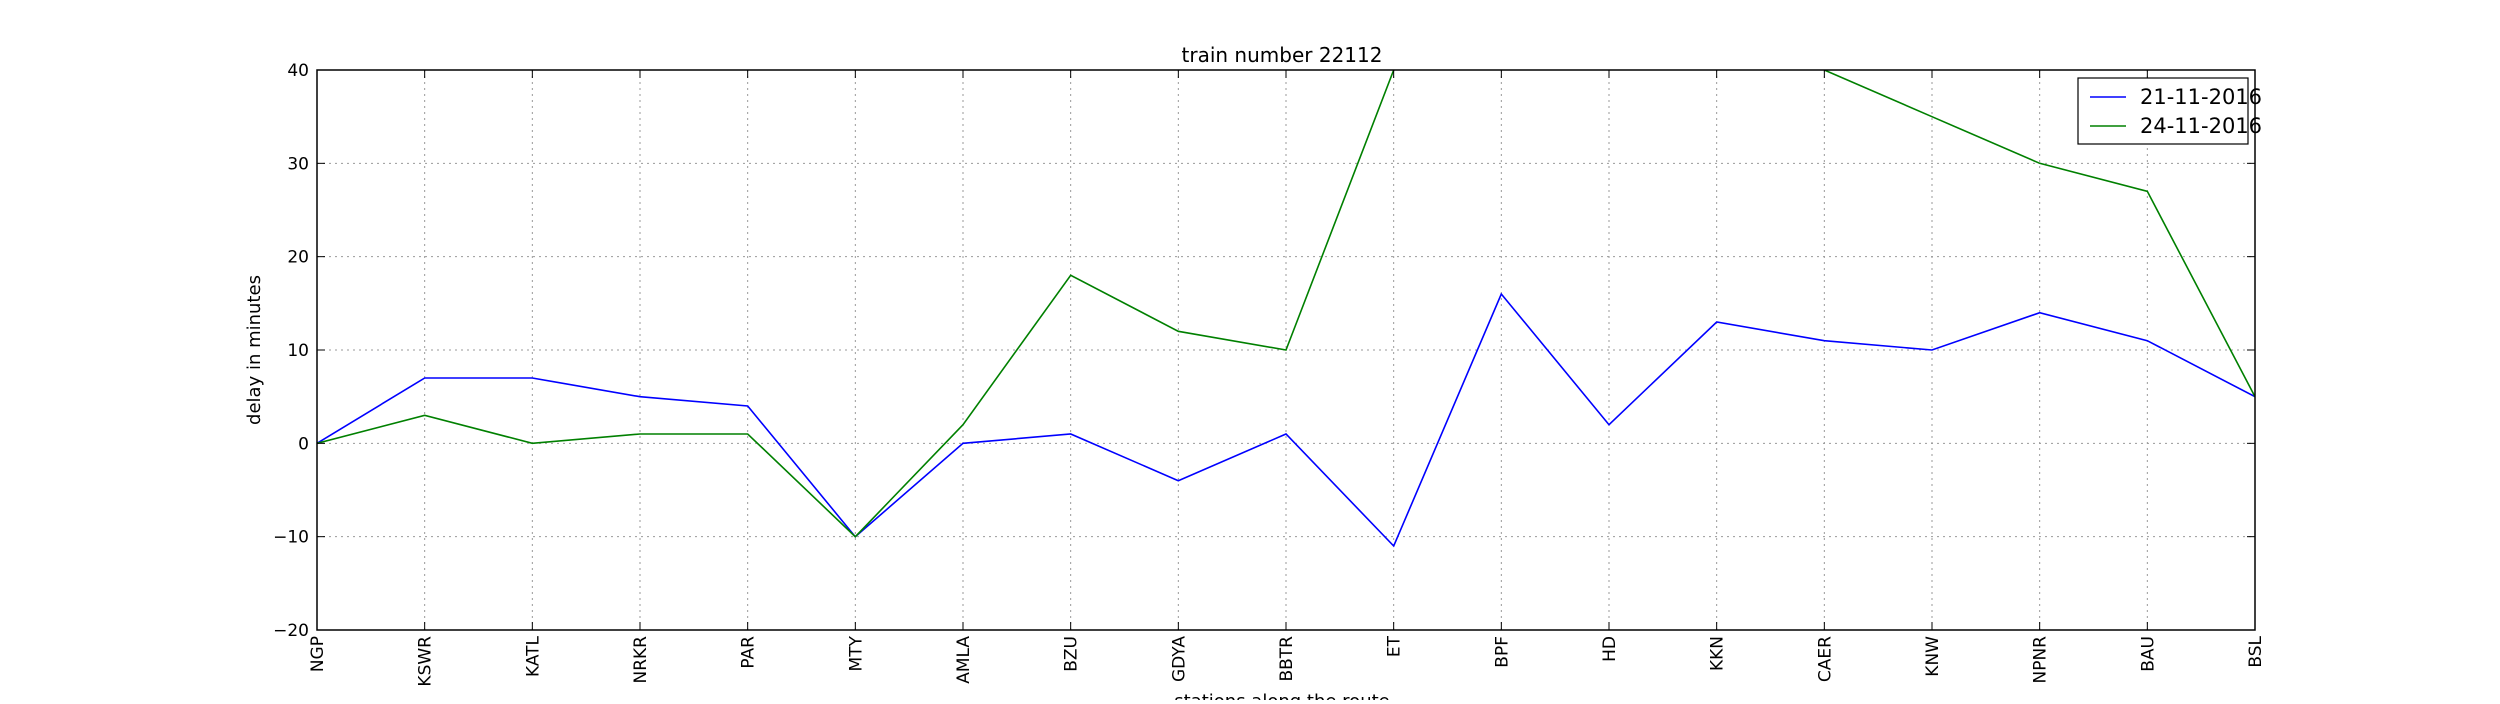 This screenshot has width=2500, height=704. What do you see at coordinates (749, 652) in the screenshot?
I see `x-tick-label: PAR` at bounding box center [749, 652].